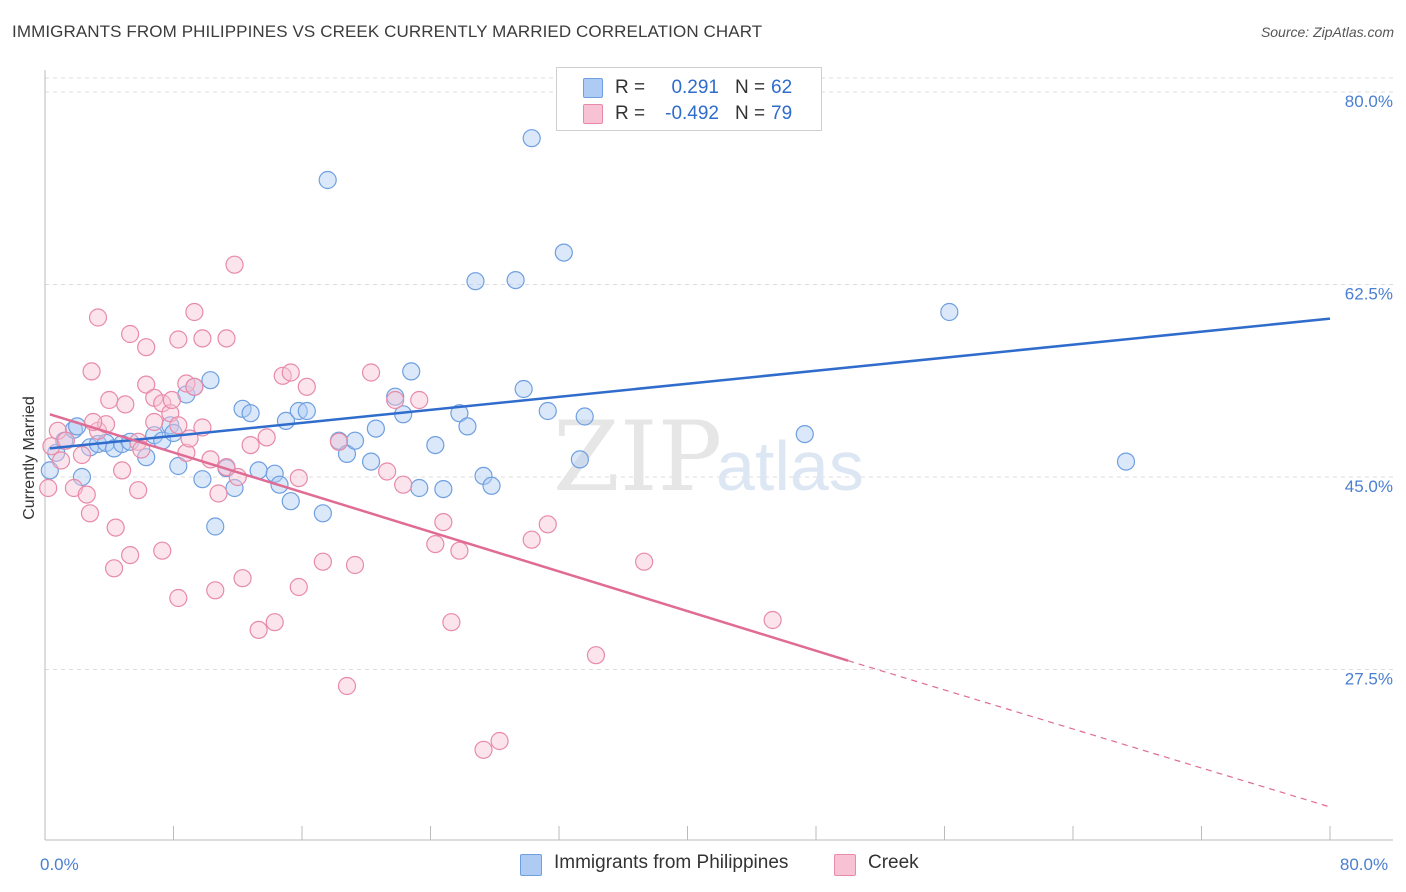 The width and height of the screenshot is (1406, 892). I want to click on y-tick-label: 45.0%, so click(1369, 486).